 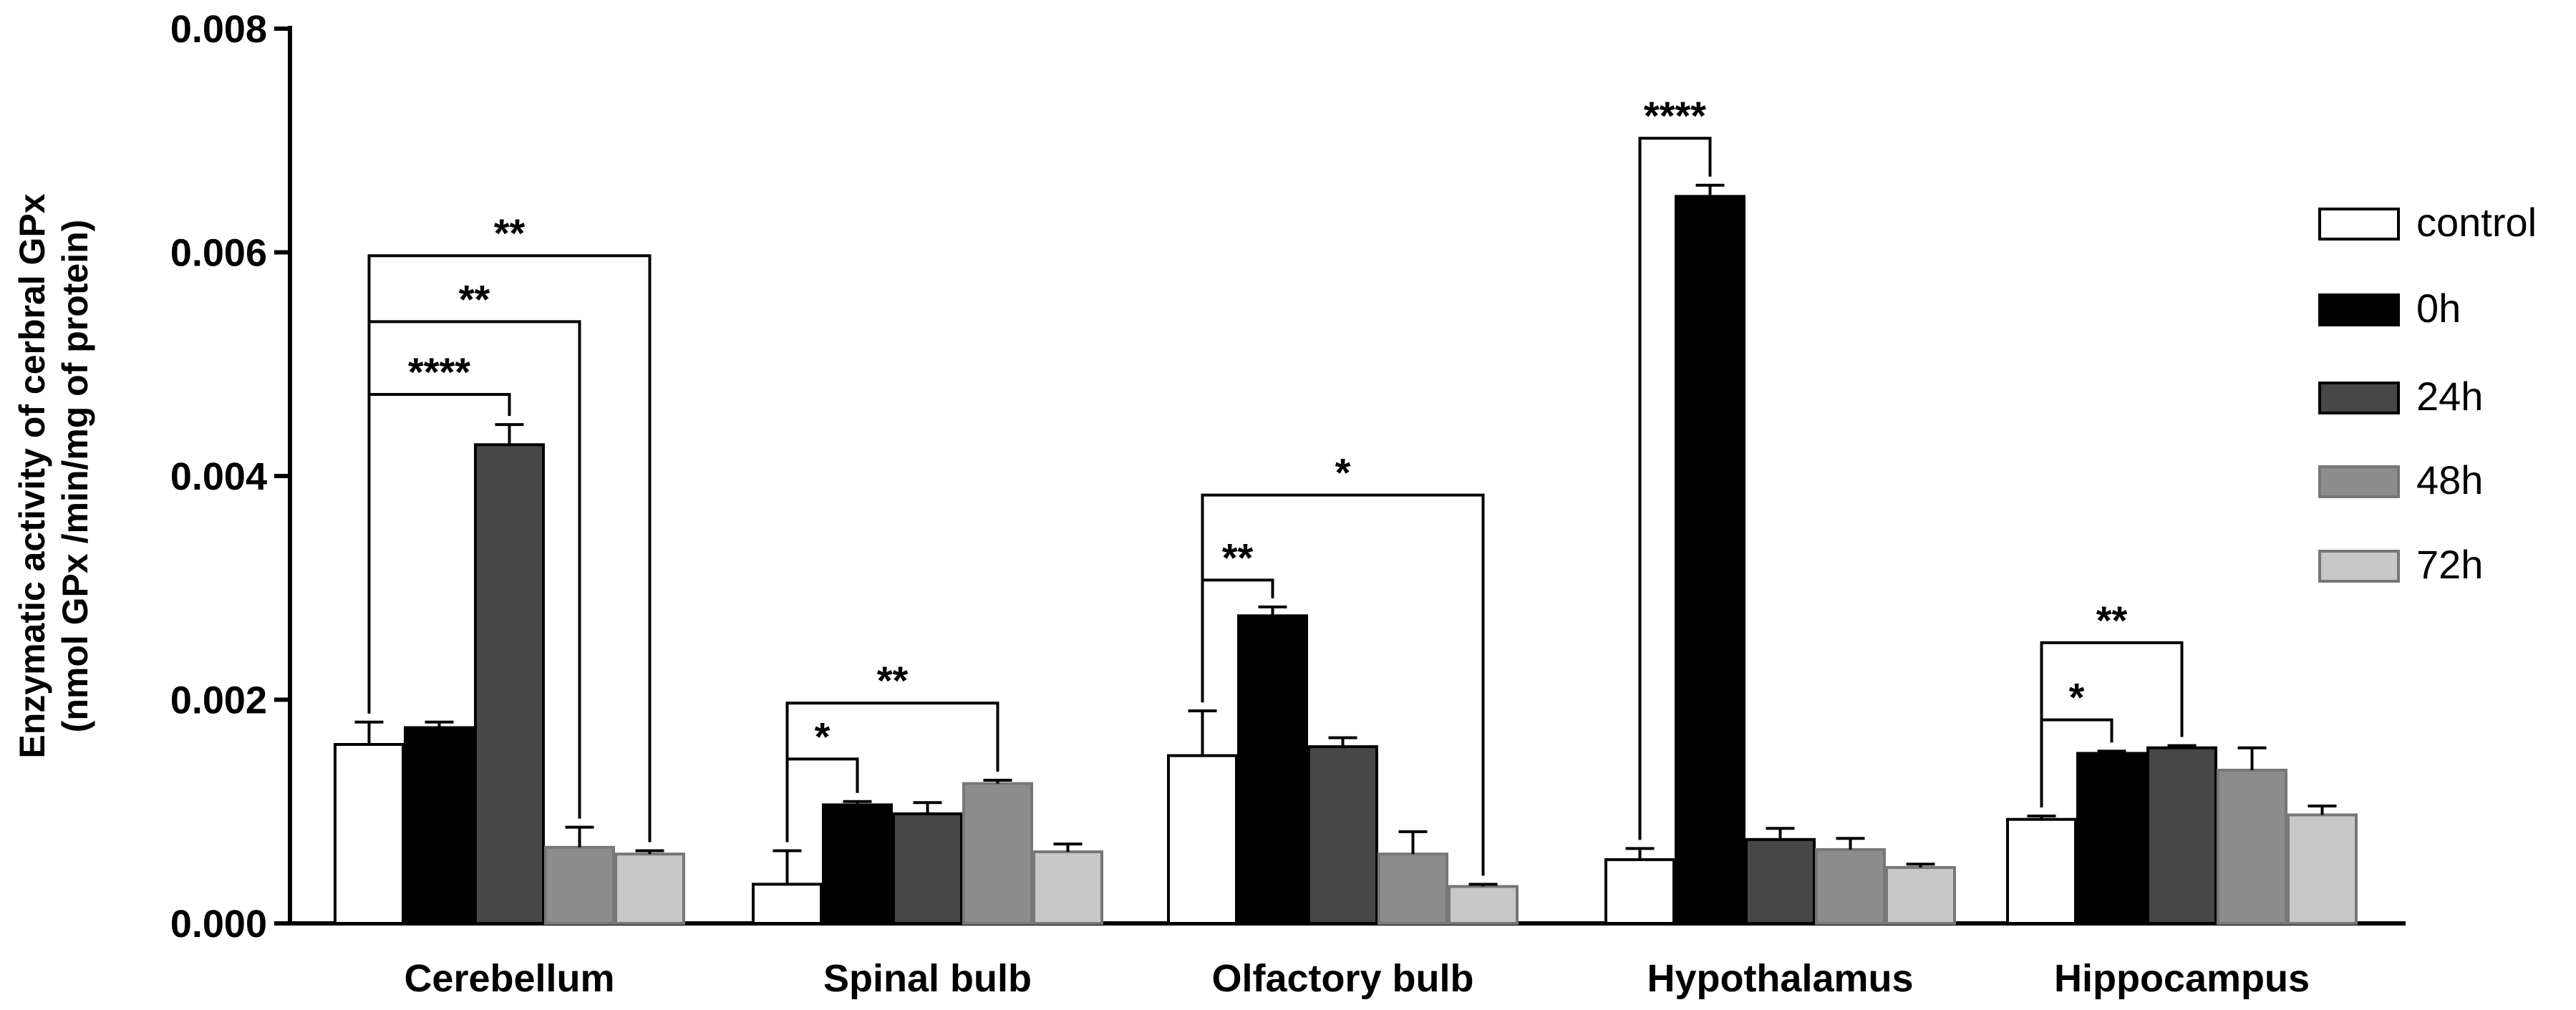 I want to click on x-category-label: Hippocampus, so click(x=2182, y=978).